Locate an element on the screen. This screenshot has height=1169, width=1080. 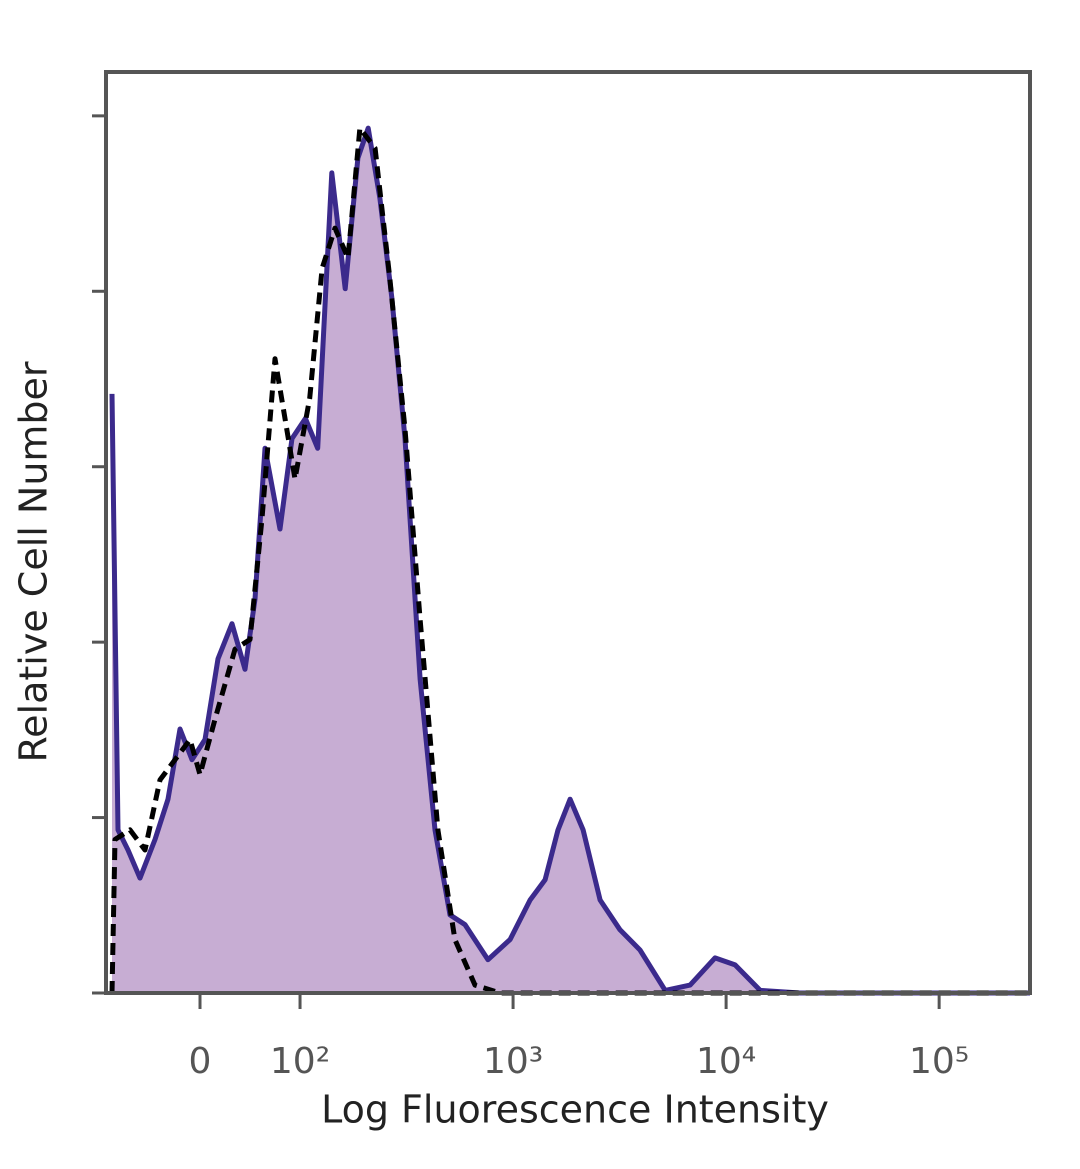
x-tick-label: 10² is located at coordinates (300, 1061).